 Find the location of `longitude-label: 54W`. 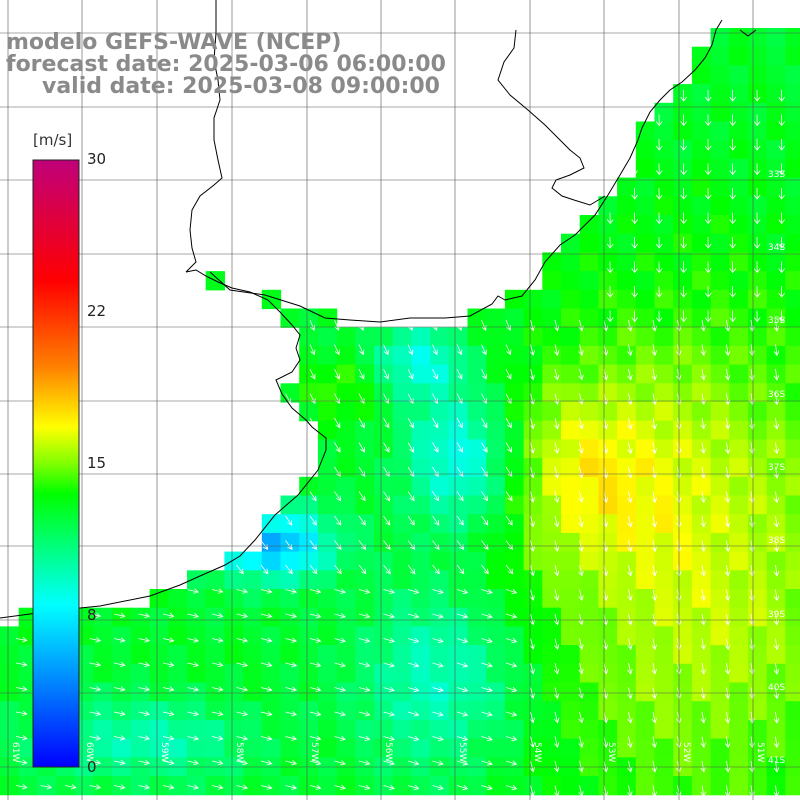

longitude-label: 54W is located at coordinates (537, 752).